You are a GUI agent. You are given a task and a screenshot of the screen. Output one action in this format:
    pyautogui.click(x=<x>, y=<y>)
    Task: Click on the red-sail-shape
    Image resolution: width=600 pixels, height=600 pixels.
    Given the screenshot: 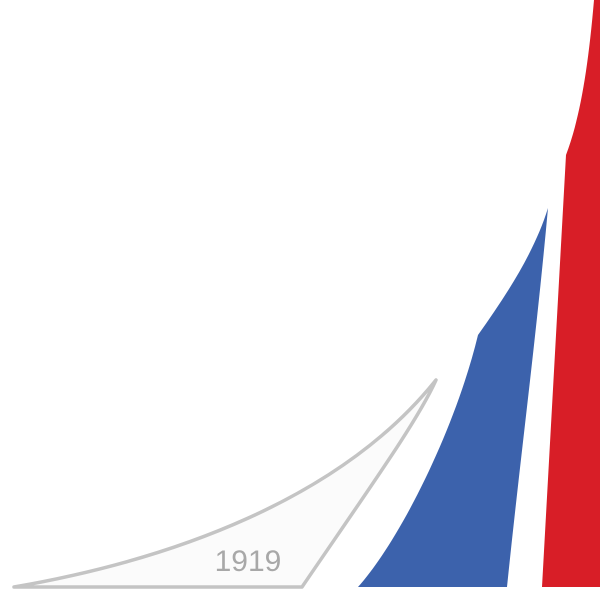 What is the action you would take?
    pyautogui.click(x=571, y=293)
    